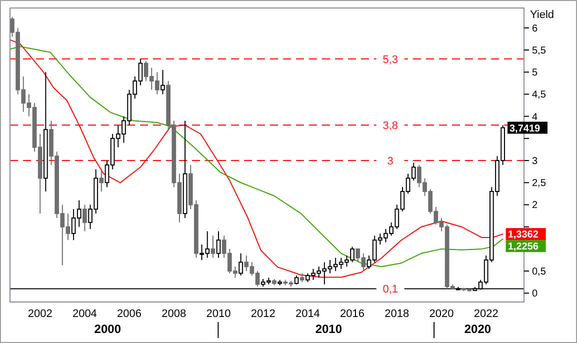 The height and width of the screenshot is (343, 577). I want to click on x-tick-label: 2022, so click(486, 314).